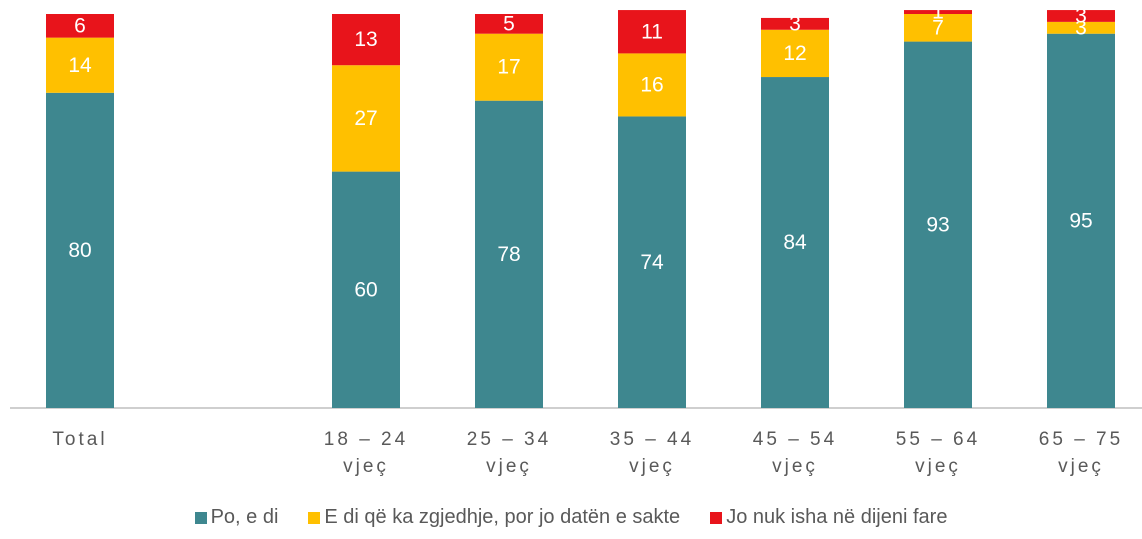 The image size is (1142, 539). I want to click on x-tick-label: 35 – 44 vjeç, so click(652, 453).